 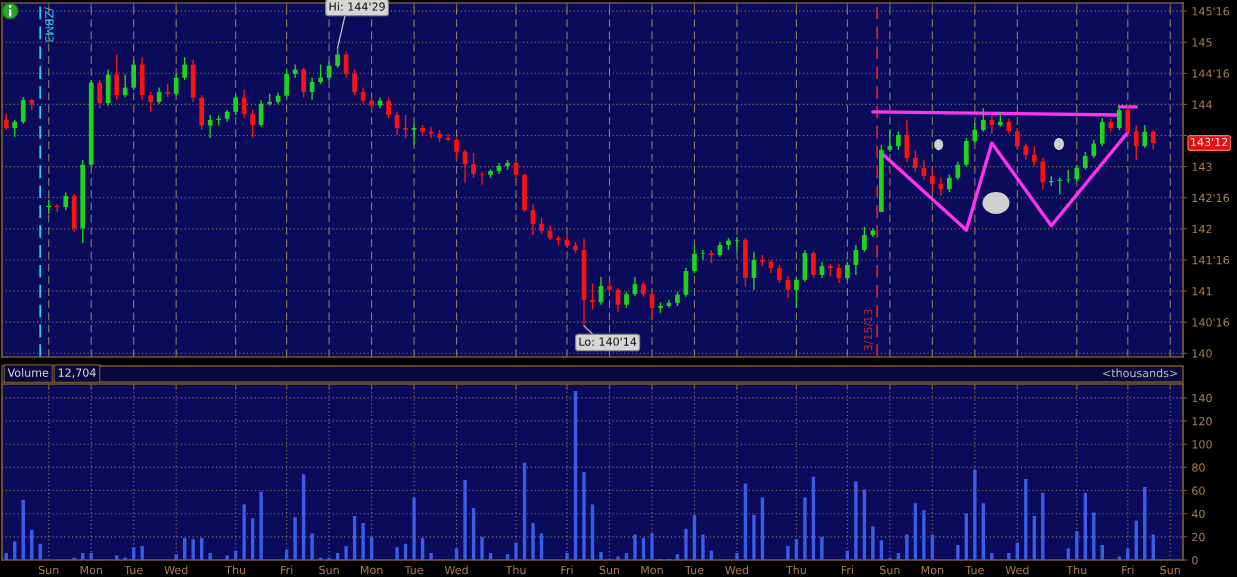 What do you see at coordinates (1202, 166) in the screenshot?
I see `y-tick-label: 143` at bounding box center [1202, 166].